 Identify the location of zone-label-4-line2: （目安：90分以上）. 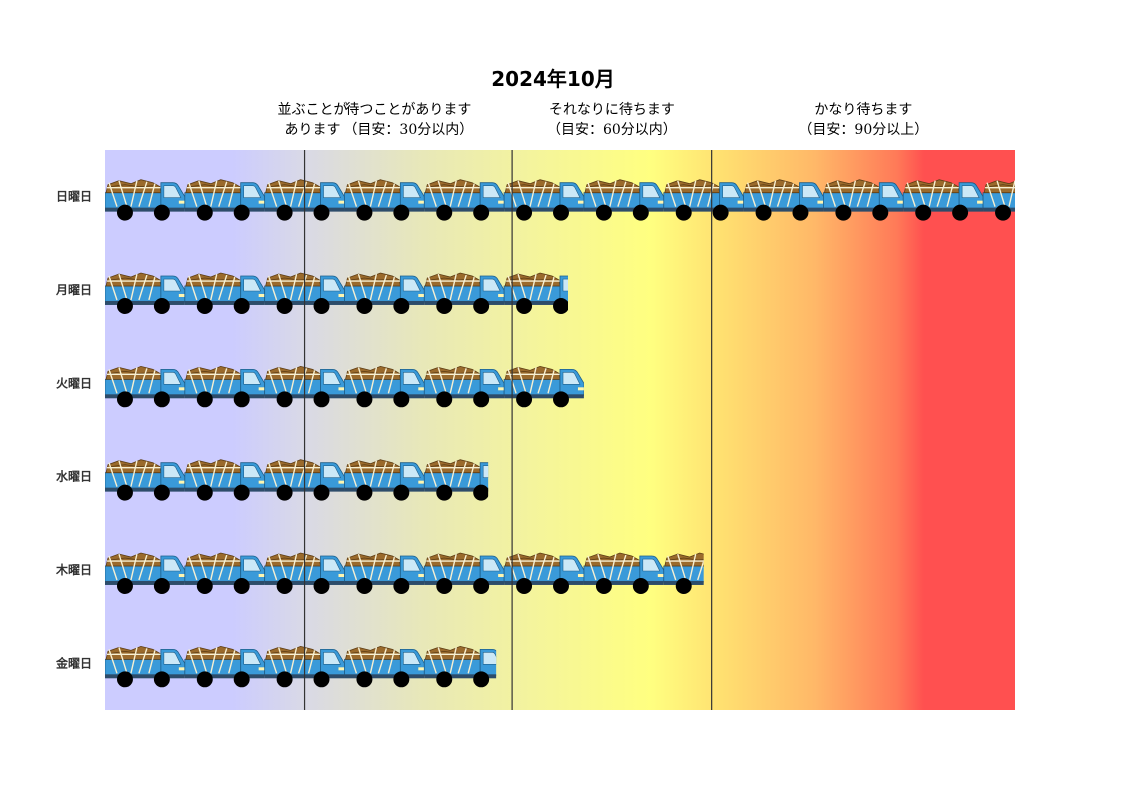
(863, 130).